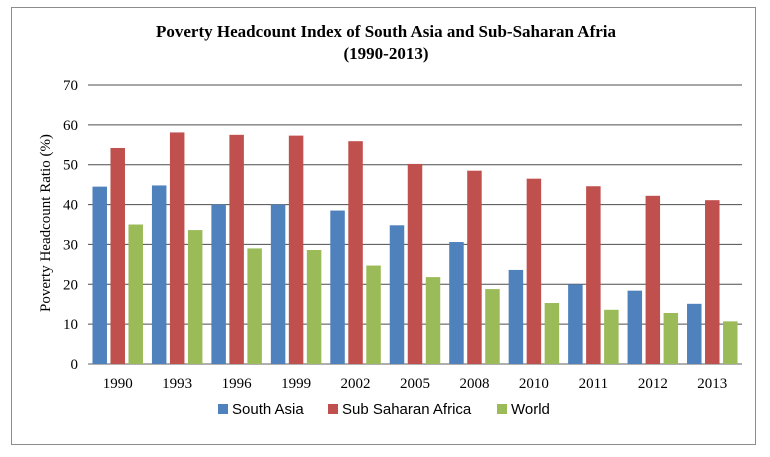 This screenshot has height=457, width=770. I want to click on x-tick-label: 2005, so click(415, 384).